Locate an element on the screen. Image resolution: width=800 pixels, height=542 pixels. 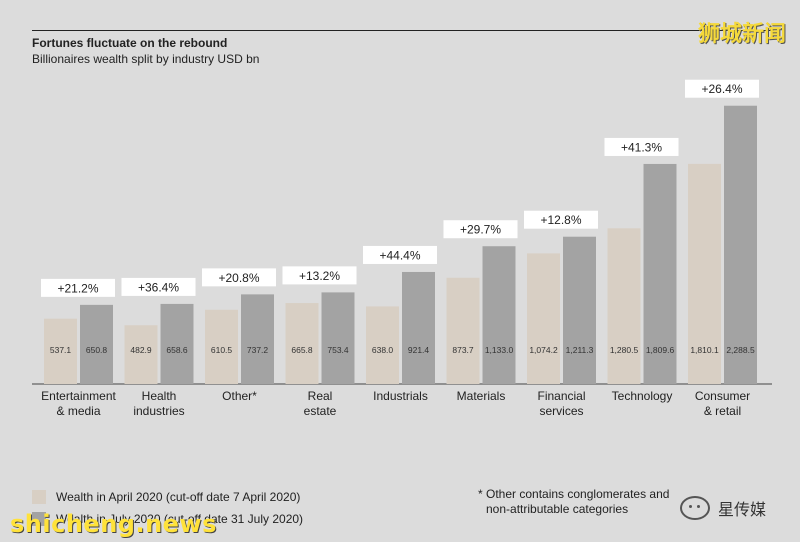
bar-s0-c5 is located at coordinates (463, 330).